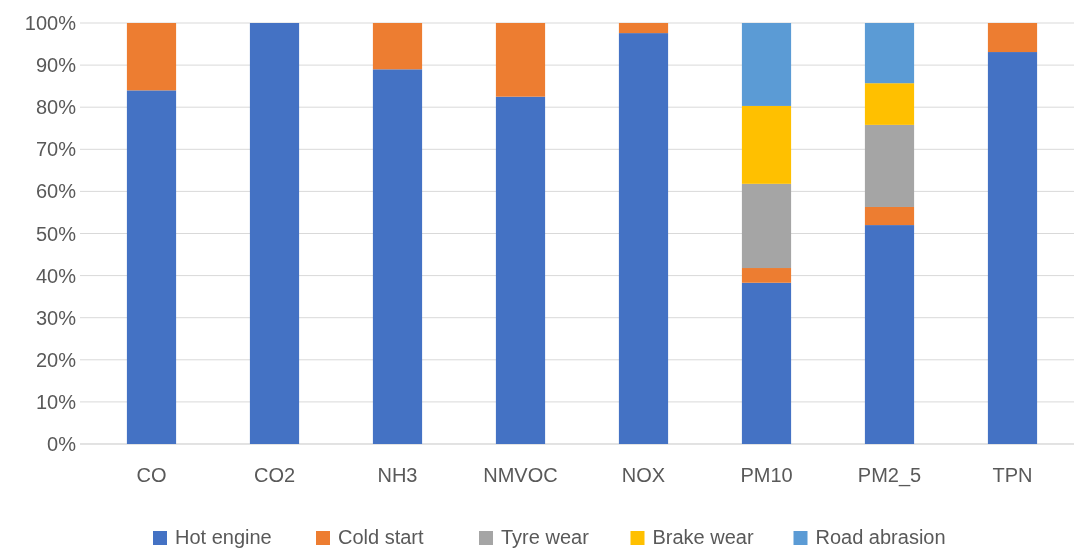  I want to click on legend-label: Hot engine, so click(223, 537).